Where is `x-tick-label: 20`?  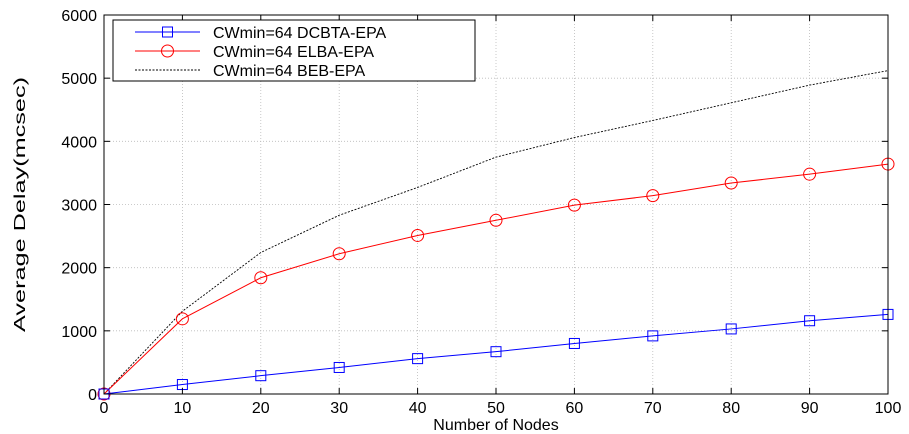 x-tick-label: 20 is located at coordinates (261, 408).